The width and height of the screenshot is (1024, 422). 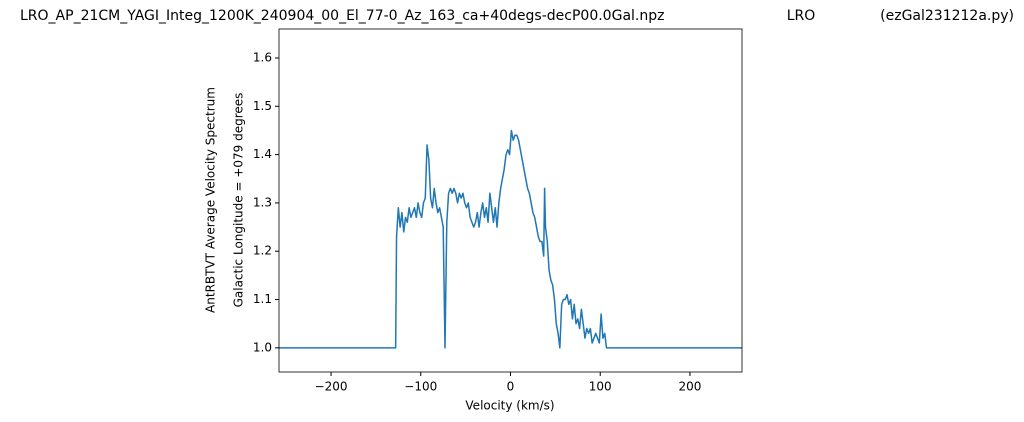 I want to click on x-tick-label: 0, so click(x=511, y=387).